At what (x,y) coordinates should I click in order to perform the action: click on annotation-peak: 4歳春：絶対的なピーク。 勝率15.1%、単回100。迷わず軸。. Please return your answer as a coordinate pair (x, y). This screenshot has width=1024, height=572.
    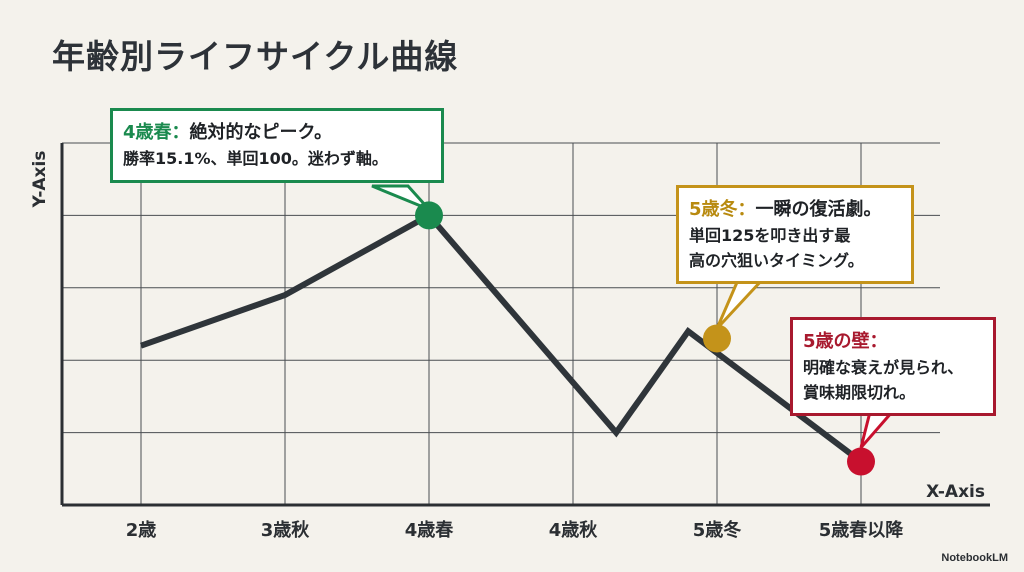
    Looking at the image, I should click on (277, 145).